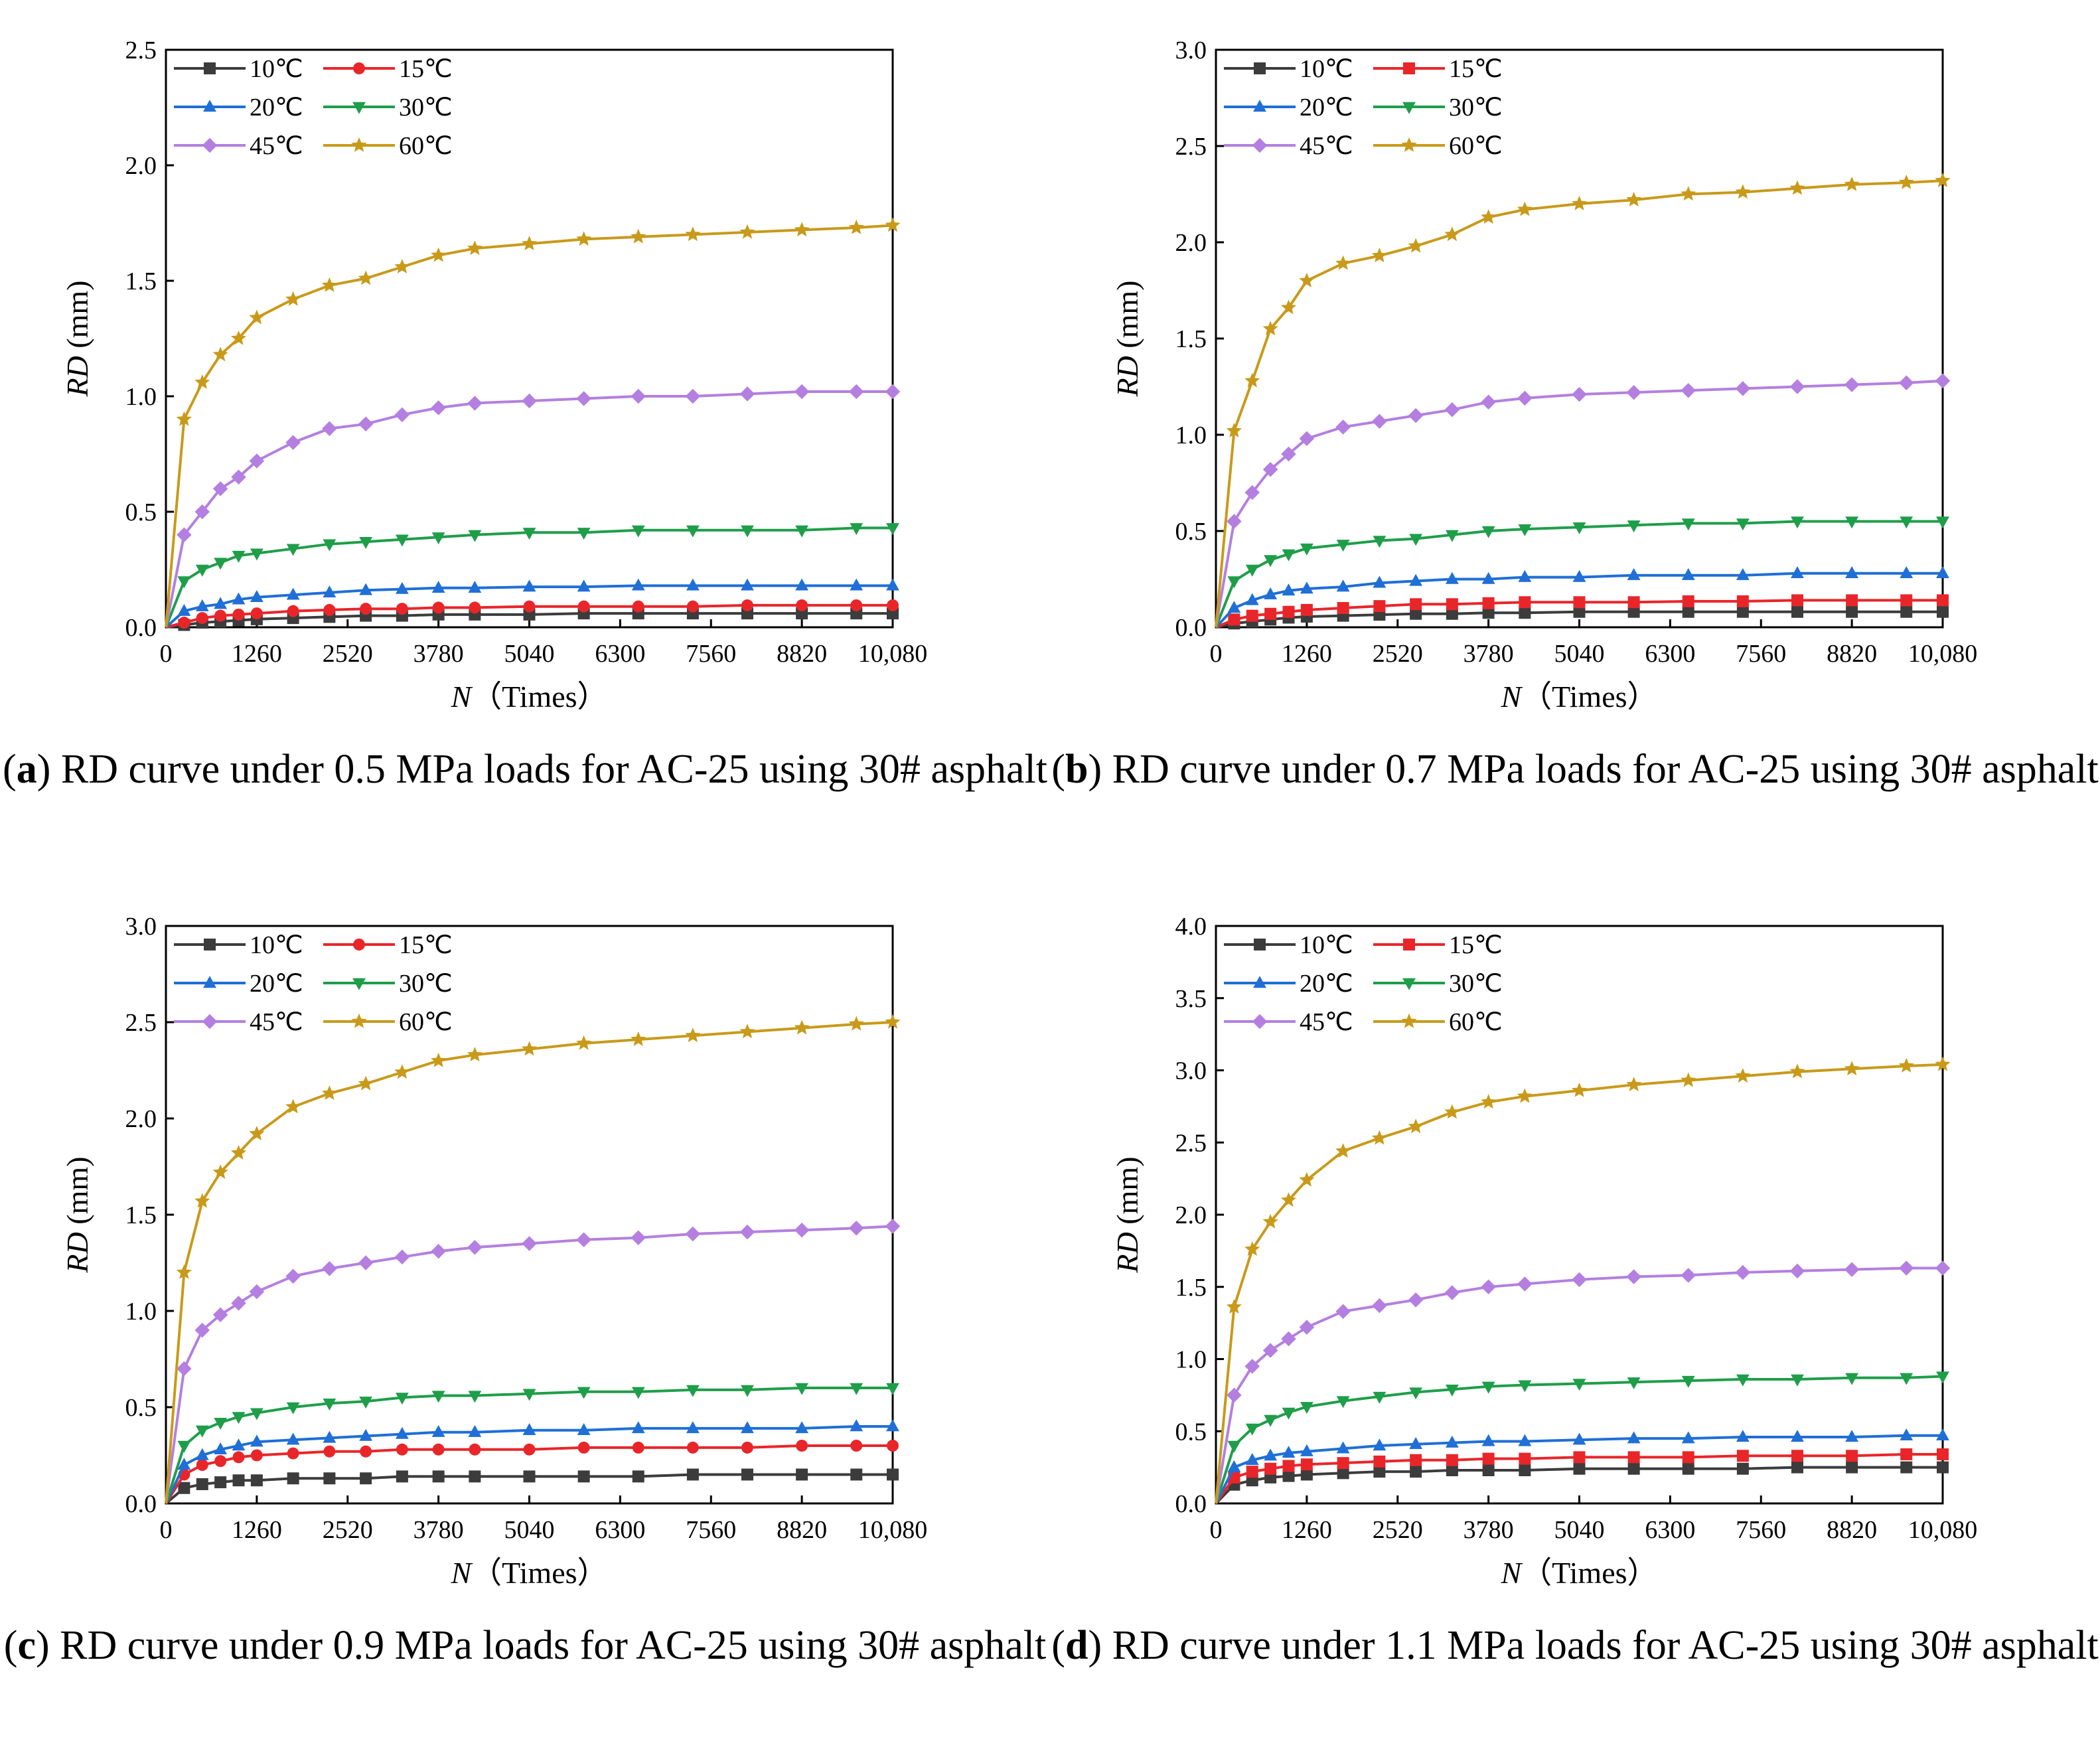 The width and height of the screenshot is (2100, 1753). What do you see at coordinates (348, 1530) in the screenshot?
I see `x-tick-label-c: 2520` at bounding box center [348, 1530].